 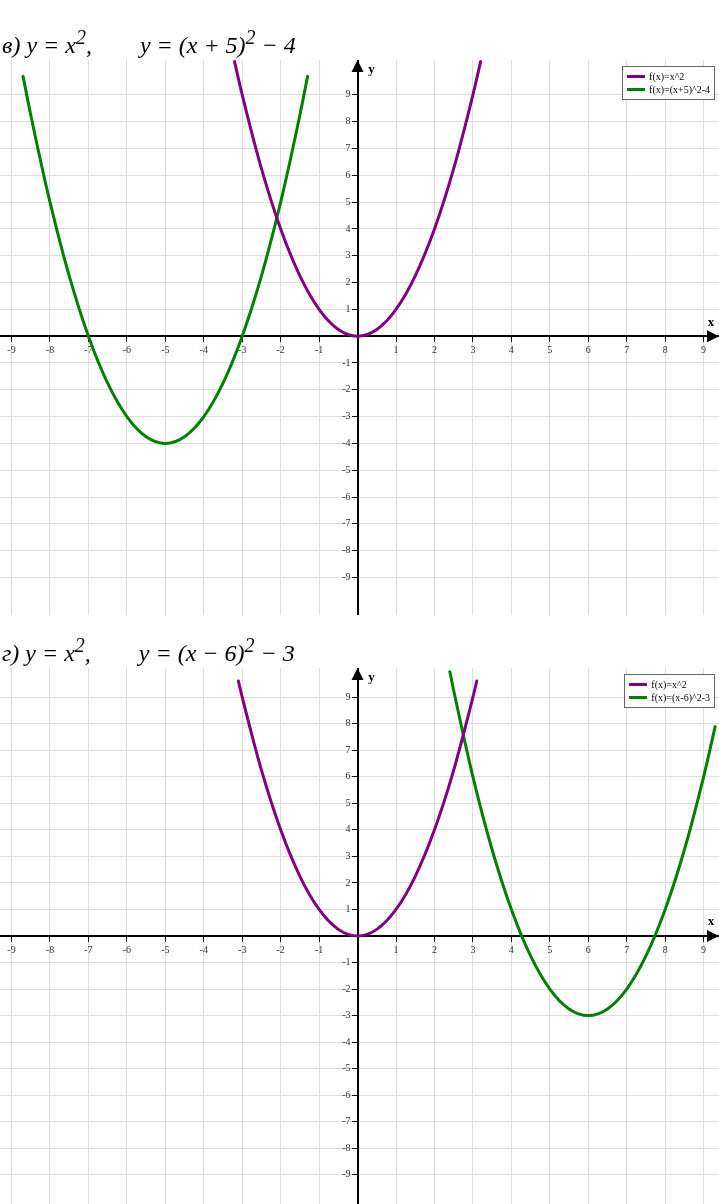 I want to click on legend-label: f(x)=(x-6)^2-3, so click(x=680, y=697).